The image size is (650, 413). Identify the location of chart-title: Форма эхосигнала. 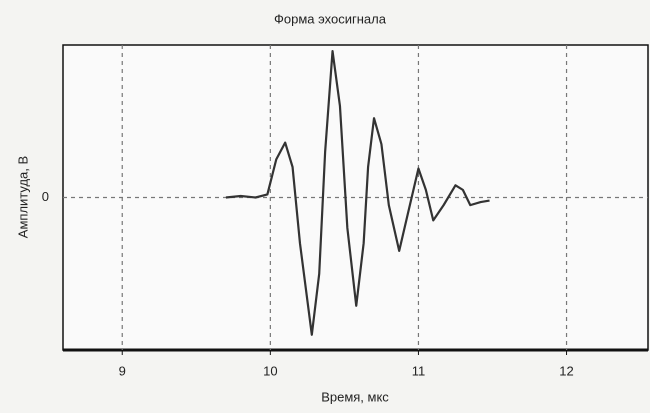
(330, 18).